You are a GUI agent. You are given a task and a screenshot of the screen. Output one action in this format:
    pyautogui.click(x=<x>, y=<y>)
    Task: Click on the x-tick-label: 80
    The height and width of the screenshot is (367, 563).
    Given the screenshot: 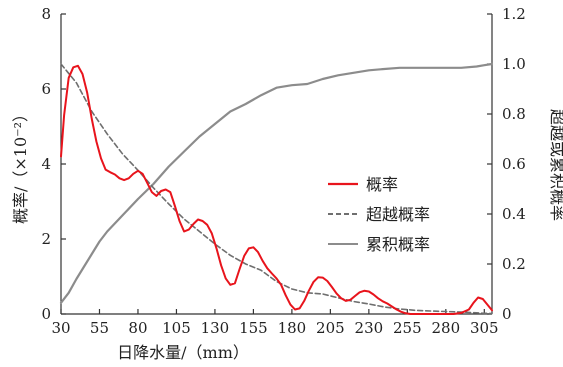 What is the action you would take?
    pyautogui.click(x=137, y=328)
    